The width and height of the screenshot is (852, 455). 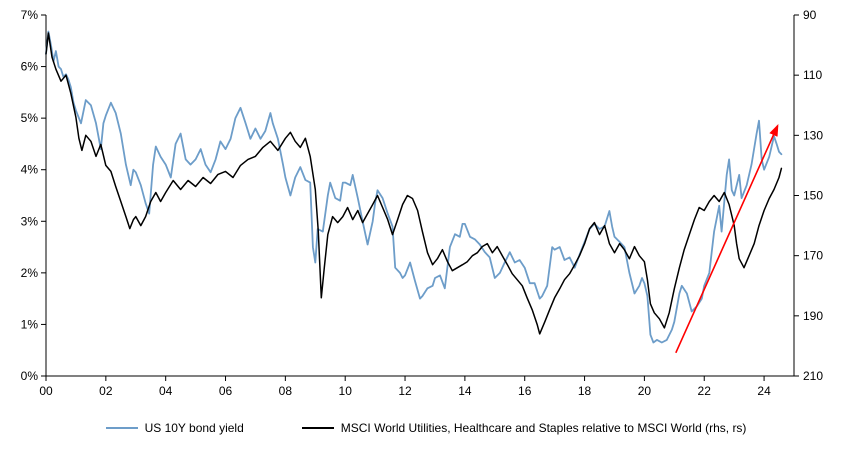 I want to click on x-axis: 00 02 04 06 08 10 12 14 16 18 20 22 24, so click(x=405, y=387).